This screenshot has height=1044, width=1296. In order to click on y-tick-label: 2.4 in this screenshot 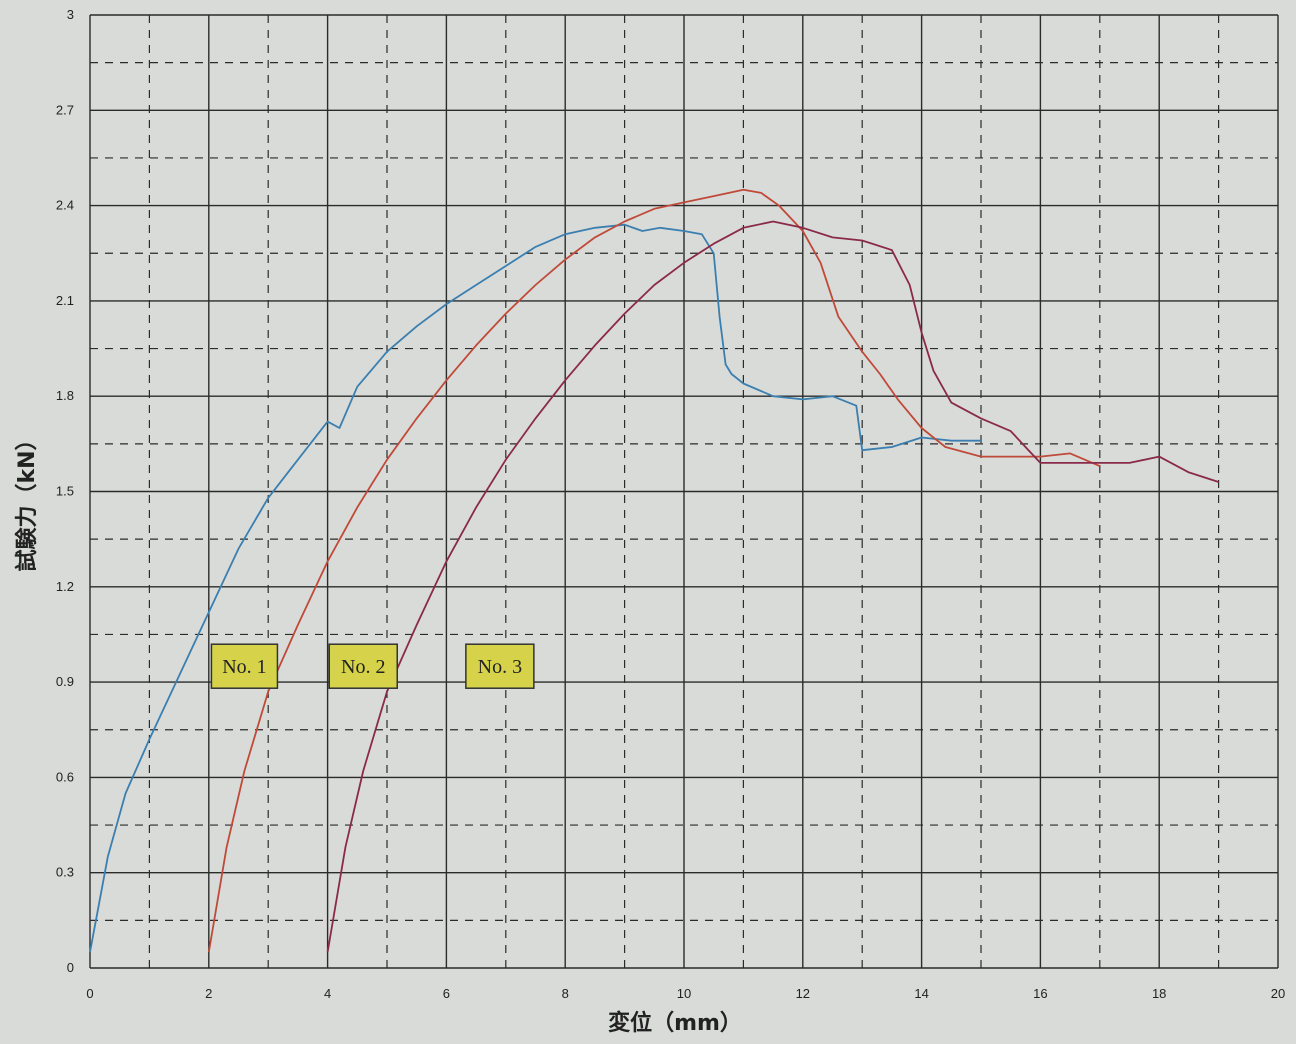, I will do `click(65, 205)`.